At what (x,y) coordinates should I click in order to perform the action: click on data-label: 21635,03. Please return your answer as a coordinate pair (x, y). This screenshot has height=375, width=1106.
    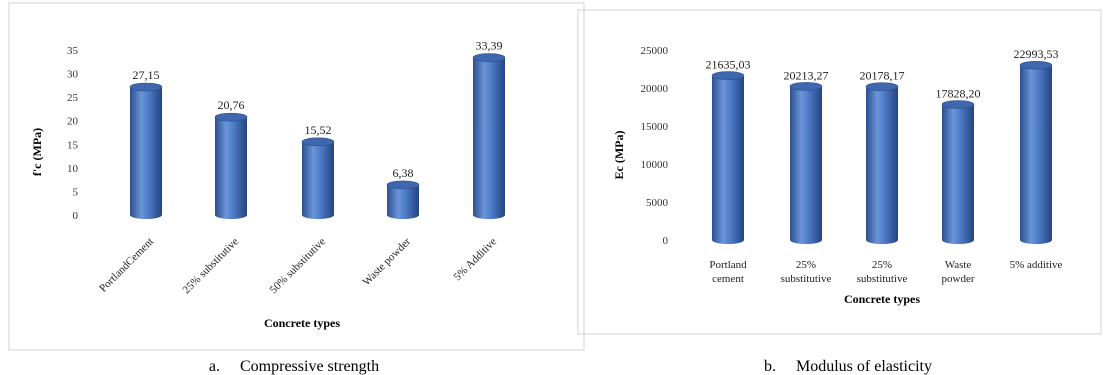
    Looking at the image, I should click on (728, 65).